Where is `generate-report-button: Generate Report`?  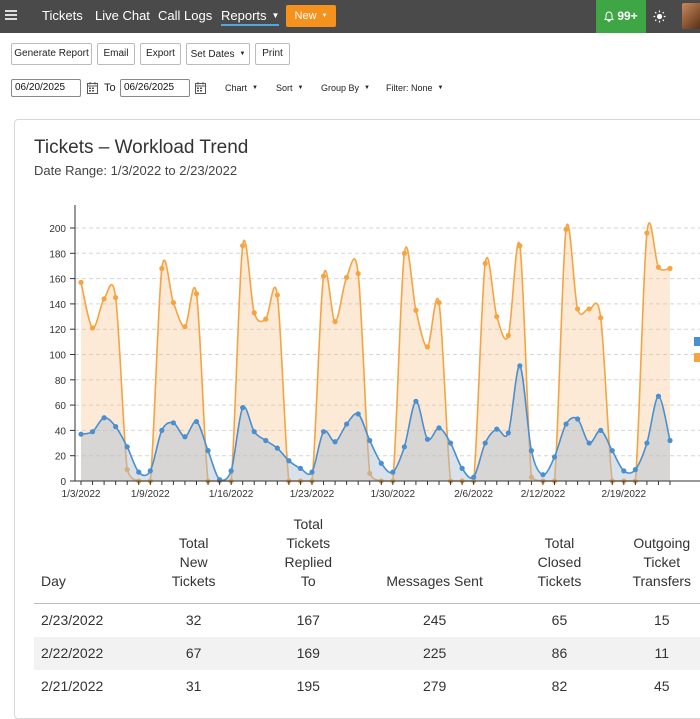
generate-report-button: Generate Report is located at coordinates (51, 54).